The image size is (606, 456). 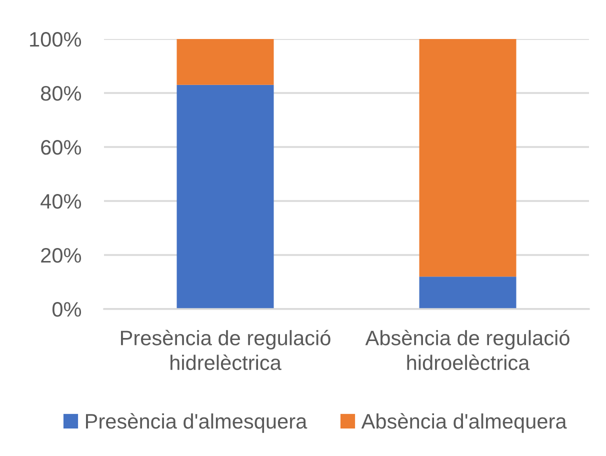 I want to click on x-tick-label: Absència de regulació hidroelèctrica, so click(x=467, y=350).